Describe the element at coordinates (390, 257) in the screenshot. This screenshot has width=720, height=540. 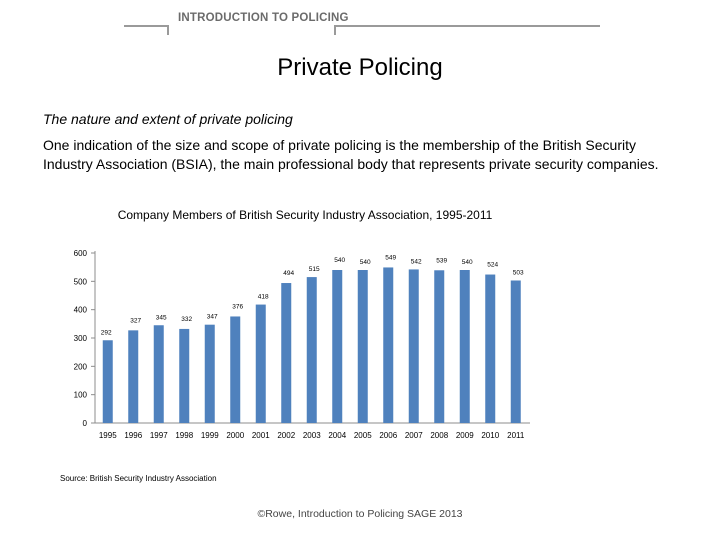
I see `data-label: 549` at that location.